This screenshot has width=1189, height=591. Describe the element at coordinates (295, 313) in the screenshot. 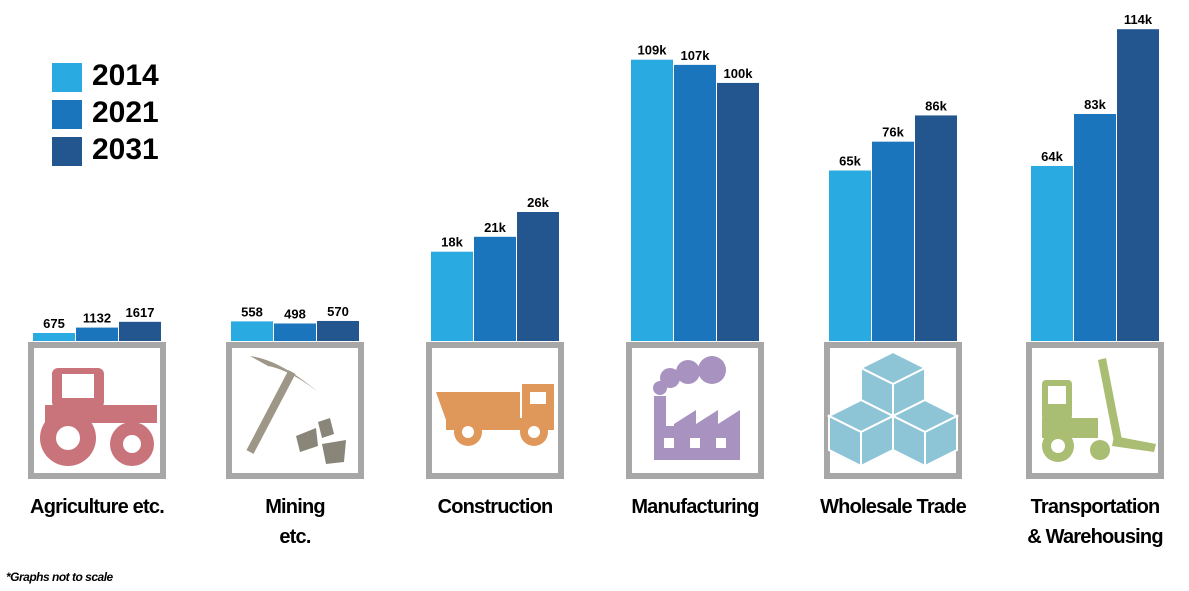

I see `value-label: 498` at that location.